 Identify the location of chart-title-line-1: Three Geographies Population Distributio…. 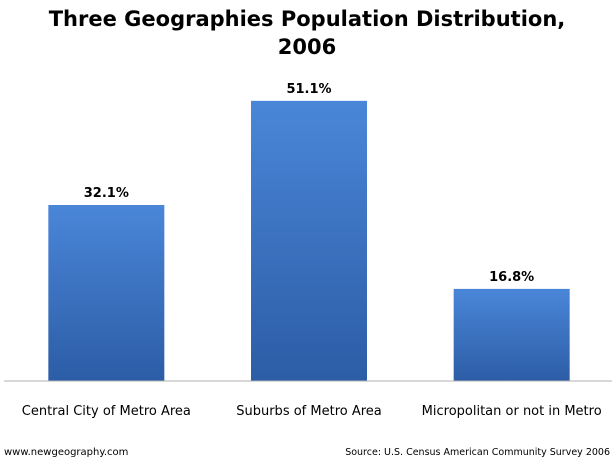
(307, 19).